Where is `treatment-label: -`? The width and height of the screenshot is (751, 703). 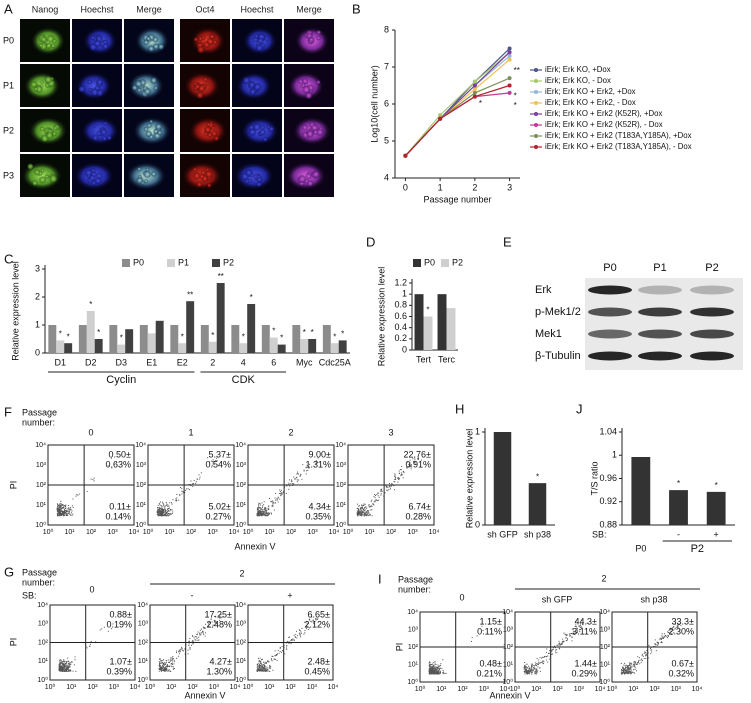
treatment-label: - is located at coordinates (192, 595).